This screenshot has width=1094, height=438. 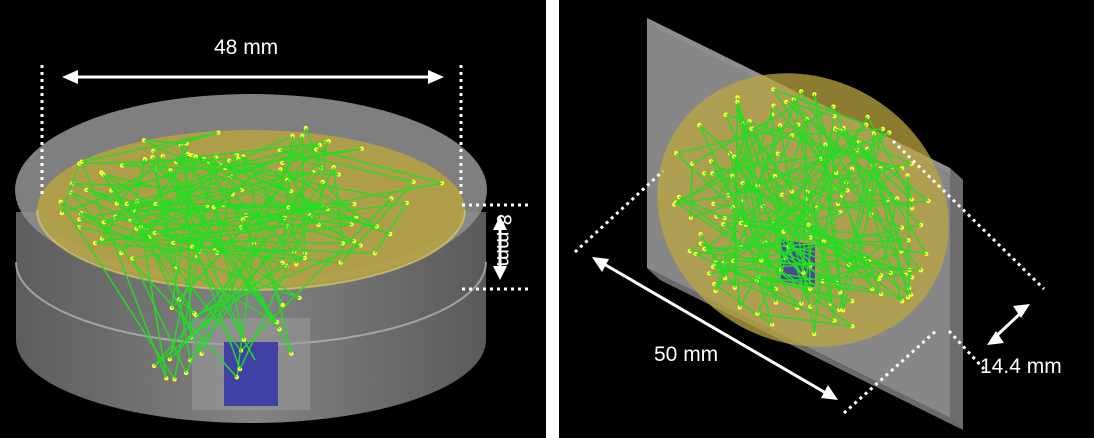 I want to click on depth-dimension-label: 14.4 mm, so click(x=1021, y=366).